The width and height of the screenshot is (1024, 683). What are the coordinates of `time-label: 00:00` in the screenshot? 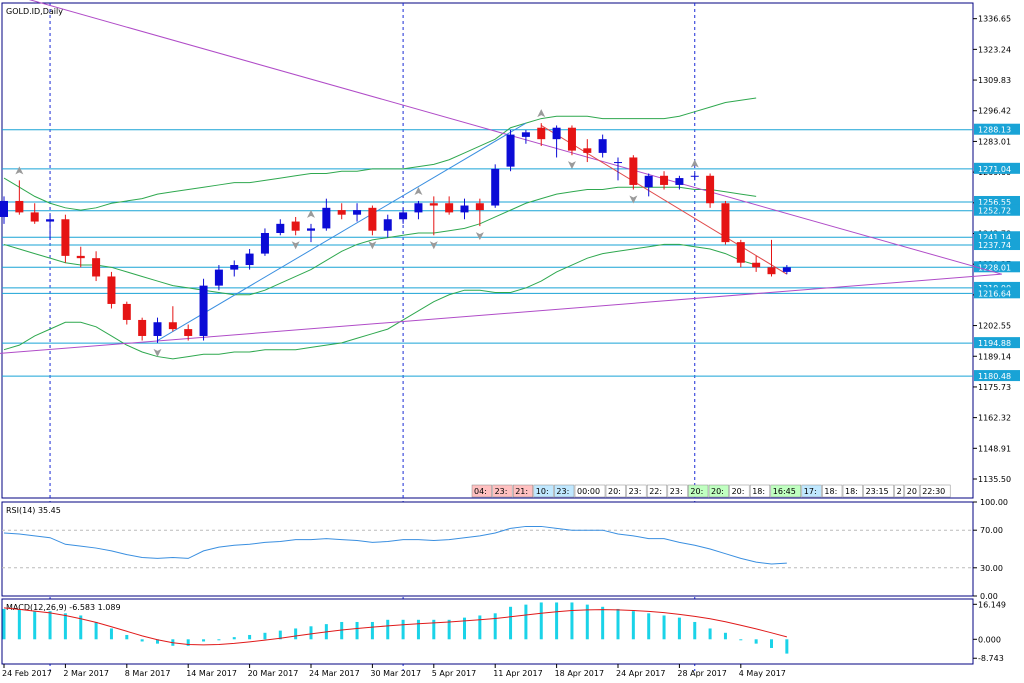 It's located at (588, 491).